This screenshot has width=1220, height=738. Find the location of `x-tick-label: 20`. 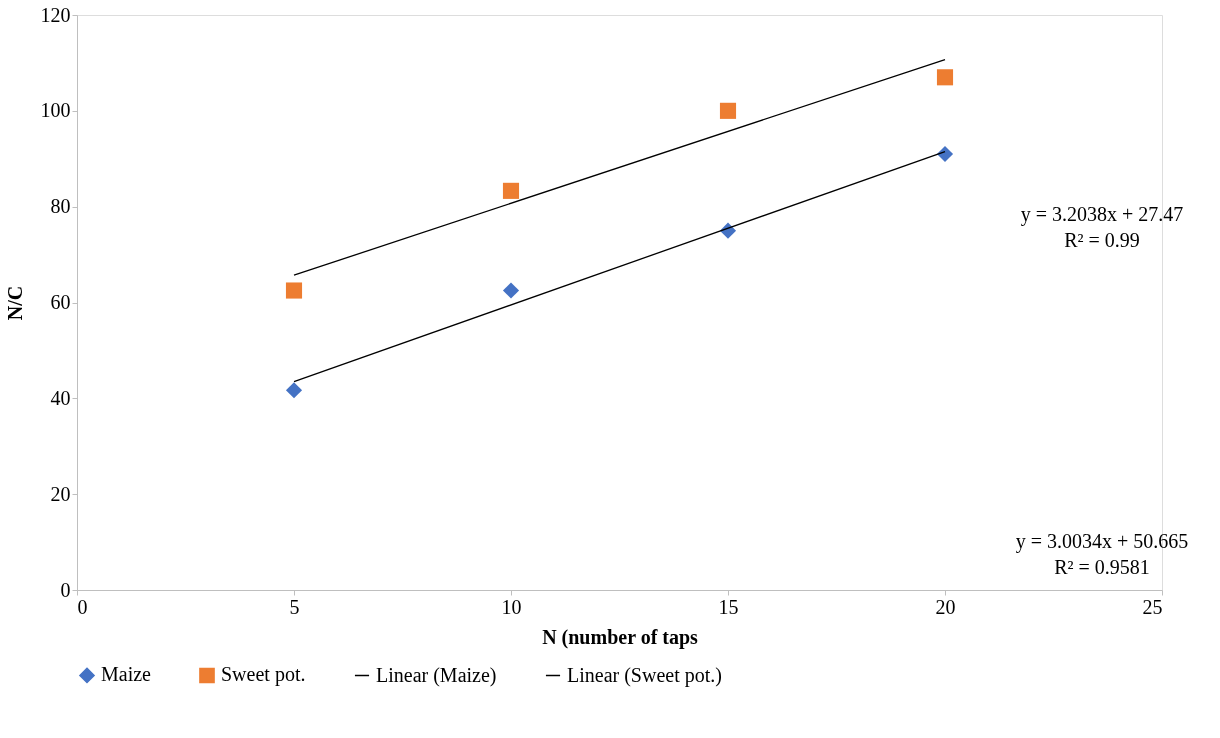

x-tick-label: 20 is located at coordinates (945, 606).